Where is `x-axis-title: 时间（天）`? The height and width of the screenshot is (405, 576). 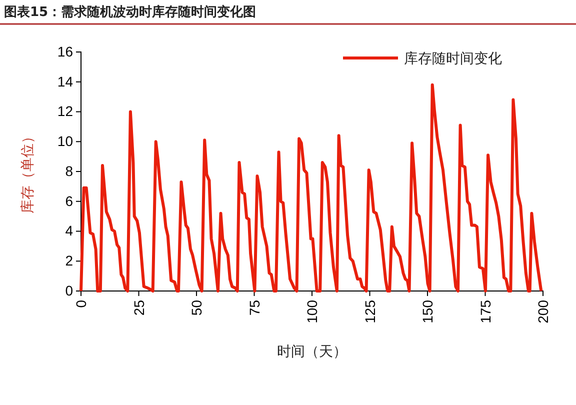 x-axis-title: 时间（天） is located at coordinates (312, 352).